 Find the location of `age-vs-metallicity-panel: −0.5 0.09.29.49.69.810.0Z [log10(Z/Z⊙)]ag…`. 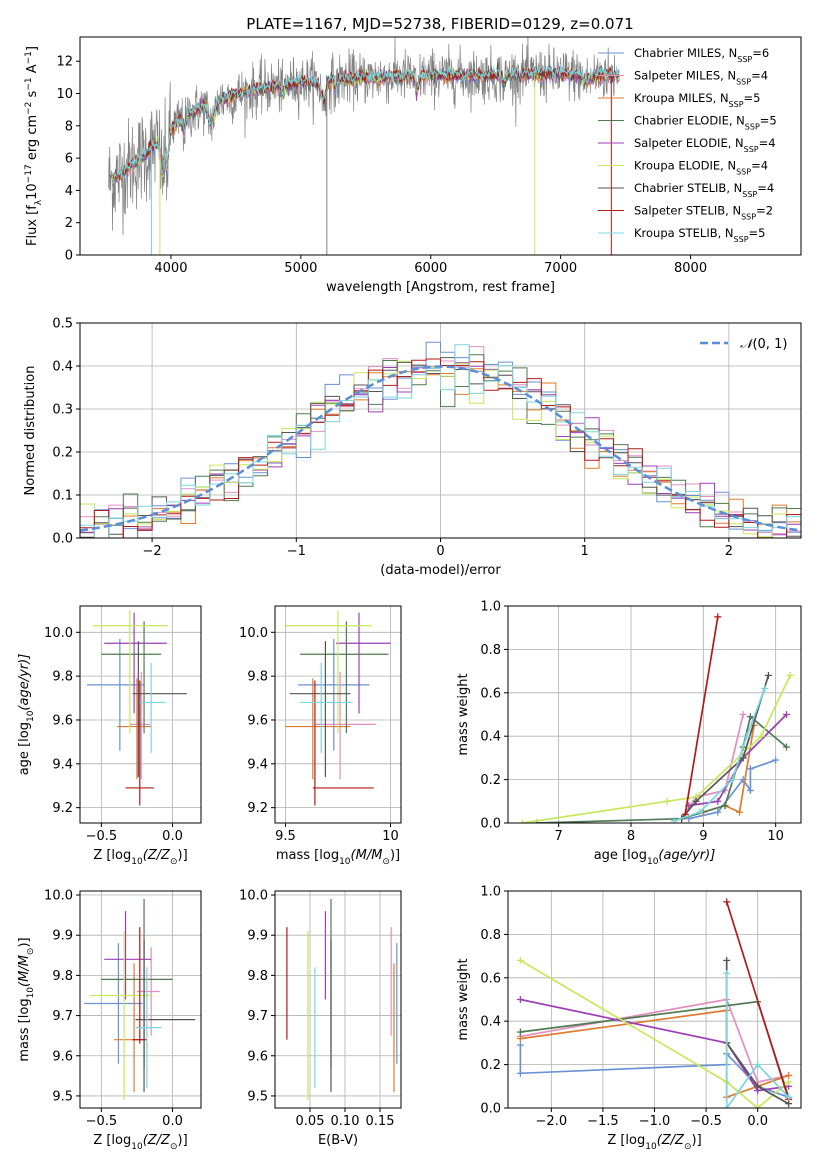

age-vs-metallicity-panel: −0.5 0.09.29.49.69.810.0Z [log10(Z/Z⊙)]ag… is located at coordinates (109, 736).